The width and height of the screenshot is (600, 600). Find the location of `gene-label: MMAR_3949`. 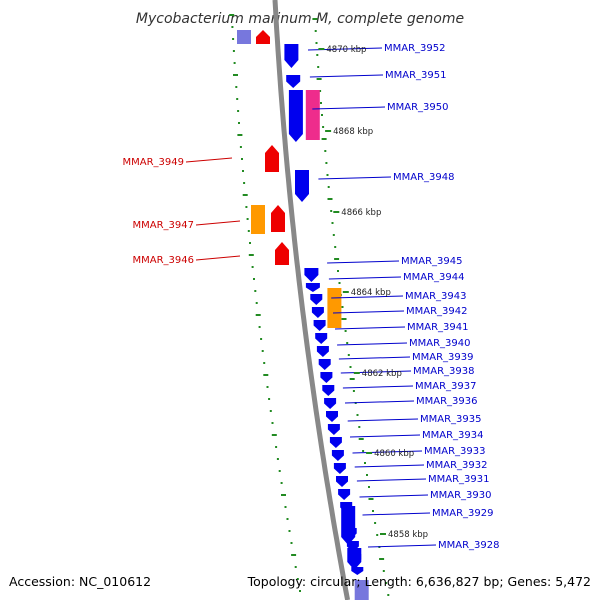

gene-label: MMAR_3949 is located at coordinates (154, 162).